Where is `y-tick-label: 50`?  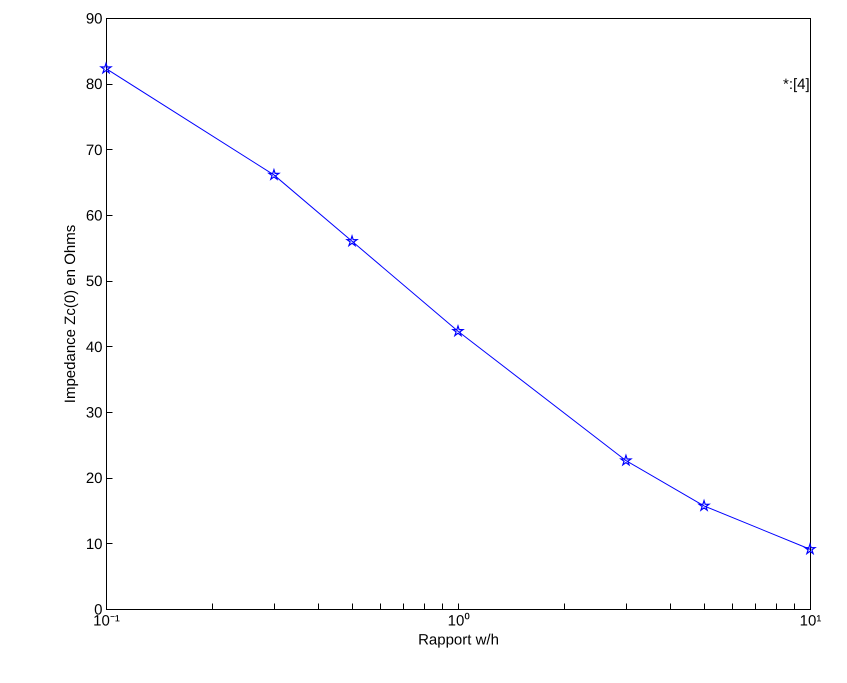
y-tick-label: 50 is located at coordinates (94, 281).